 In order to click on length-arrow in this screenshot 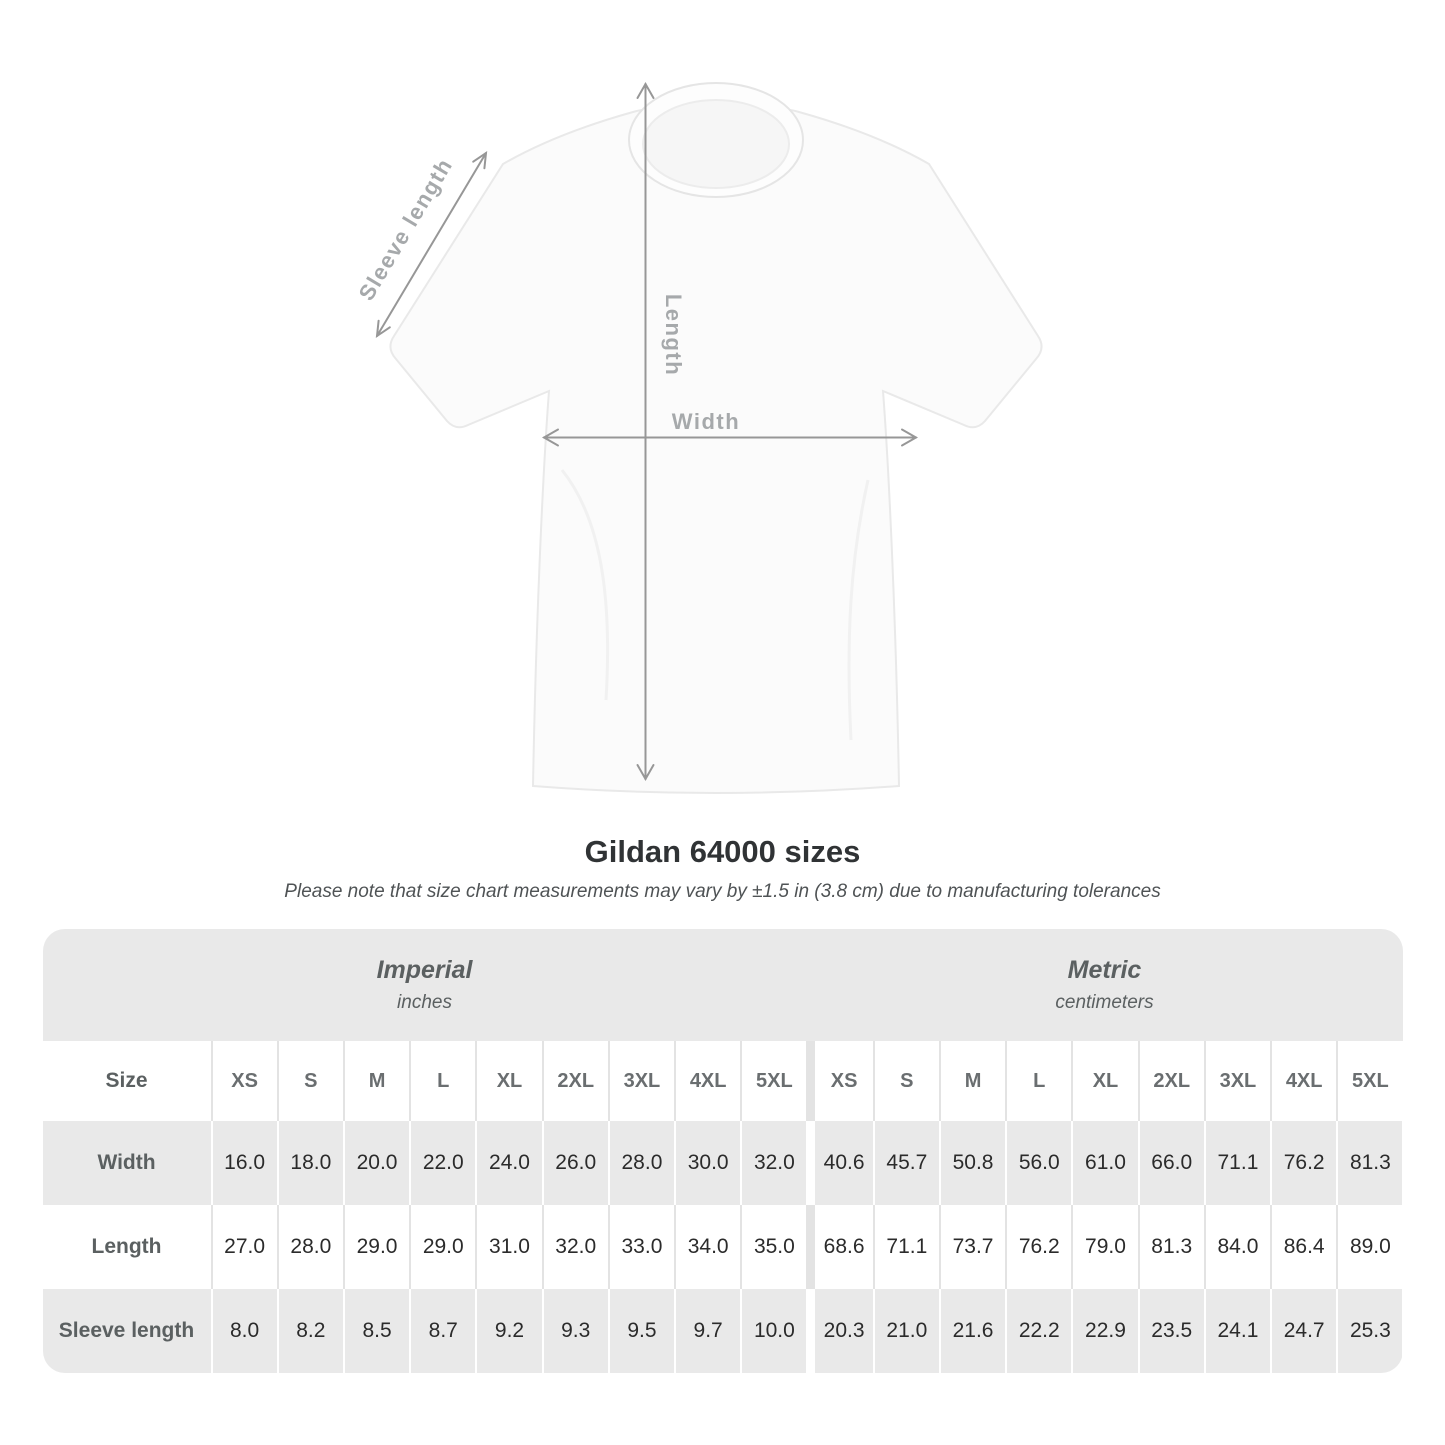, I will do `click(645, 431)`.